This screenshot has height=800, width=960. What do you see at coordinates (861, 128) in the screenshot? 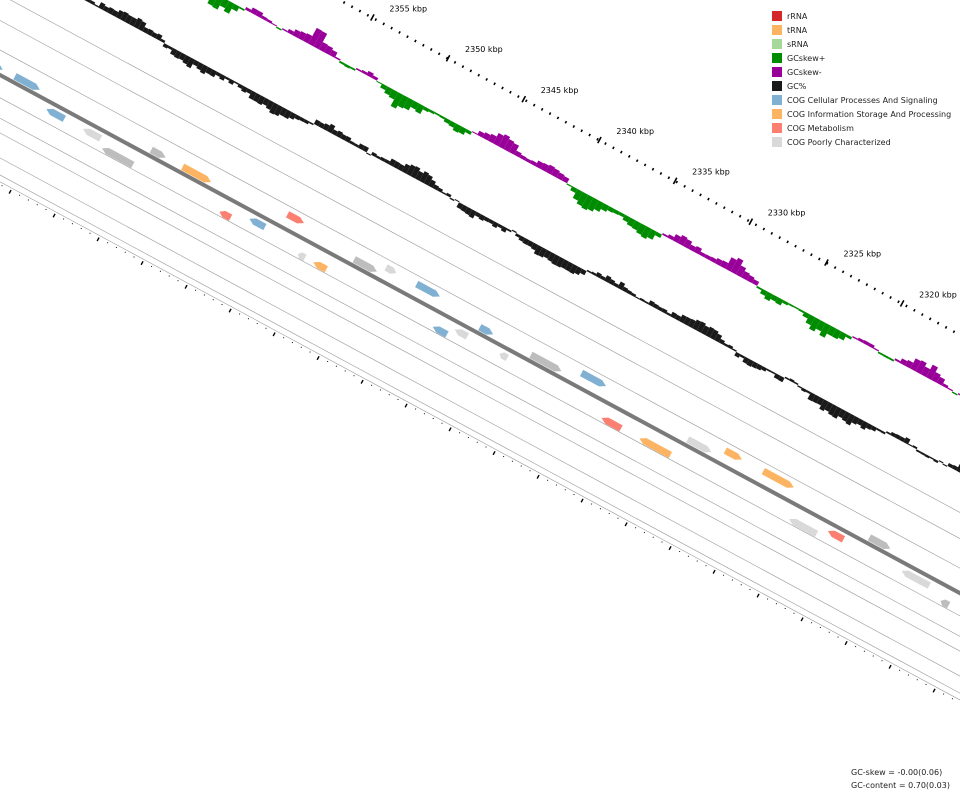
I see `legend-item-cog-metabolism: COG Metabolism` at bounding box center [861, 128].